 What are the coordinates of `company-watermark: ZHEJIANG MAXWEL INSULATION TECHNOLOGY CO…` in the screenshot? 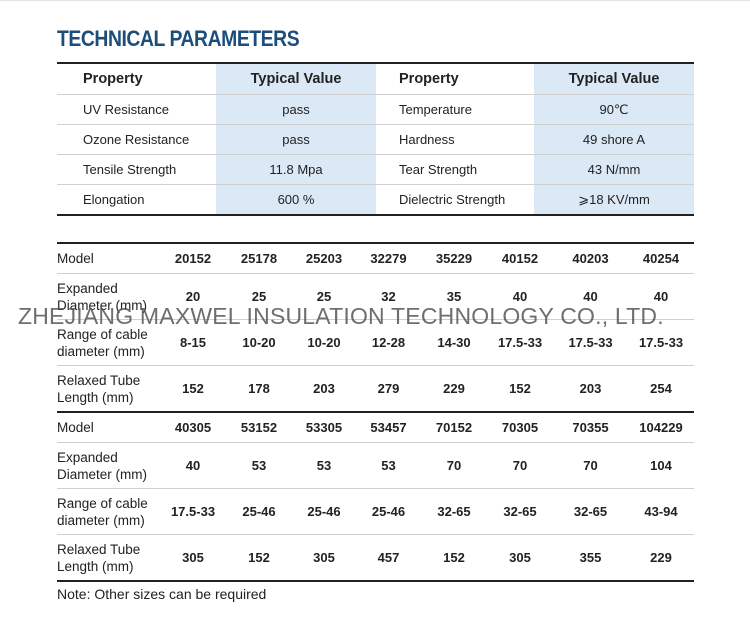 It's located at (341, 316).